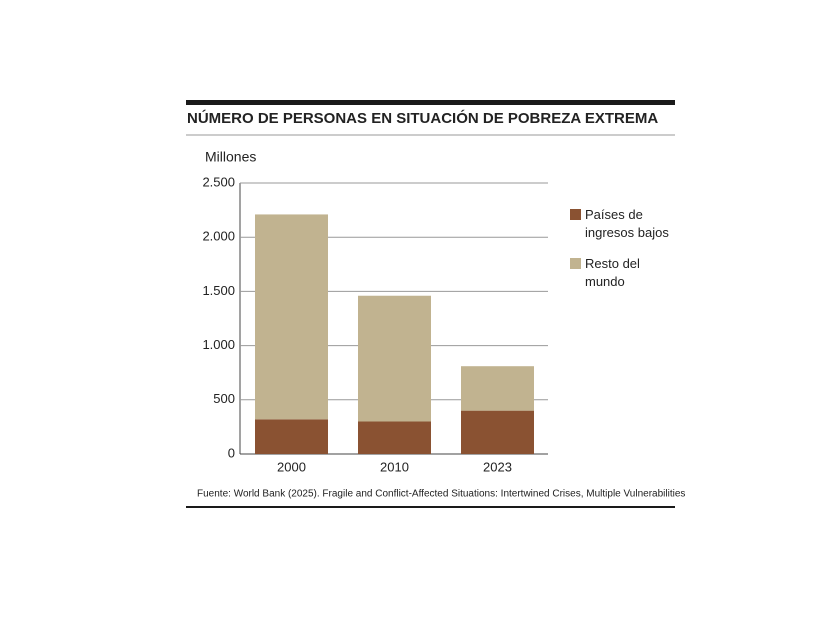  What do you see at coordinates (218, 181) in the screenshot?
I see `y-tick-label: 2.500` at bounding box center [218, 181].